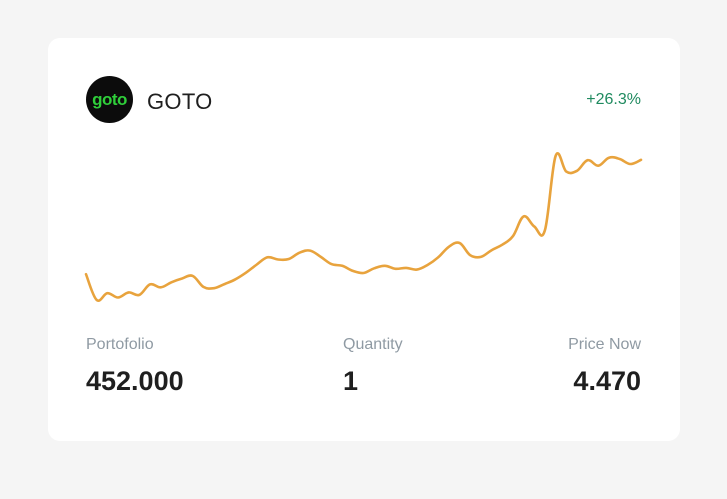 This screenshot has width=727, height=499. I want to click on quantity-label: Quantity, so click(373, 344).